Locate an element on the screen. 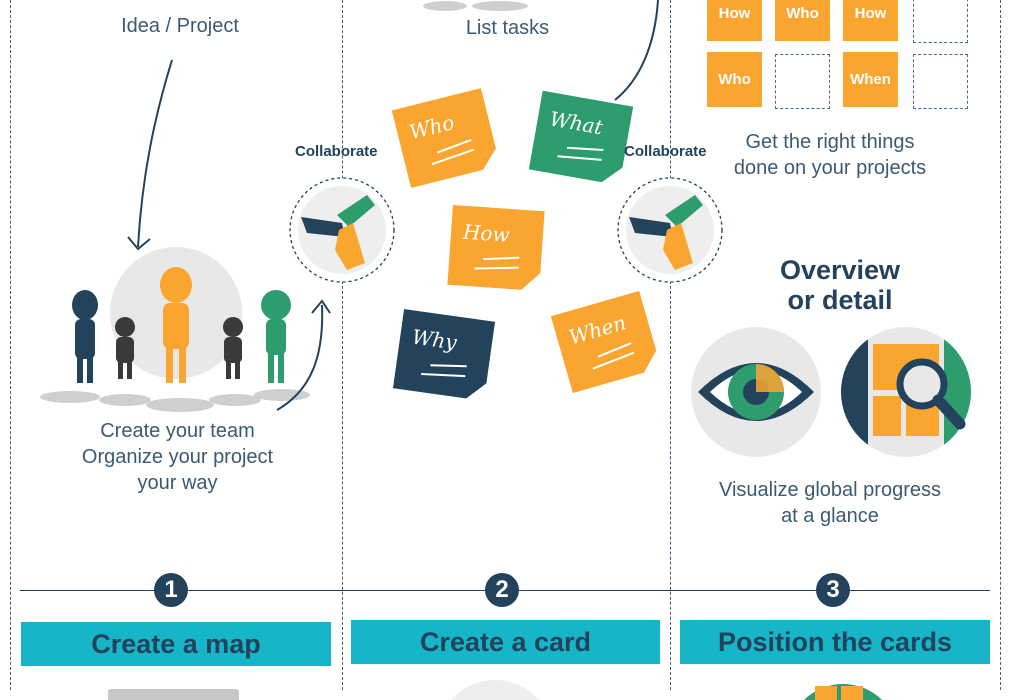 The height and width of the screenshot is (700, 1010). caption-line-1: Get the right things is located at coordinates (830, 142).